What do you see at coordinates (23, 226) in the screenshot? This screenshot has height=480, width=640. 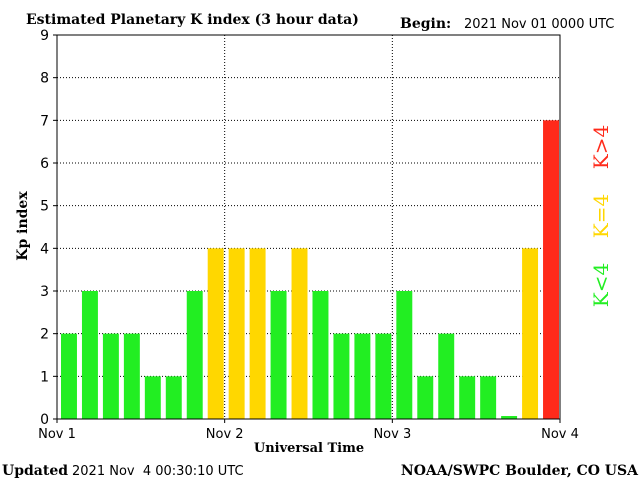 I see `y-axis-label: Kp index` at bounding box center [23, 226].